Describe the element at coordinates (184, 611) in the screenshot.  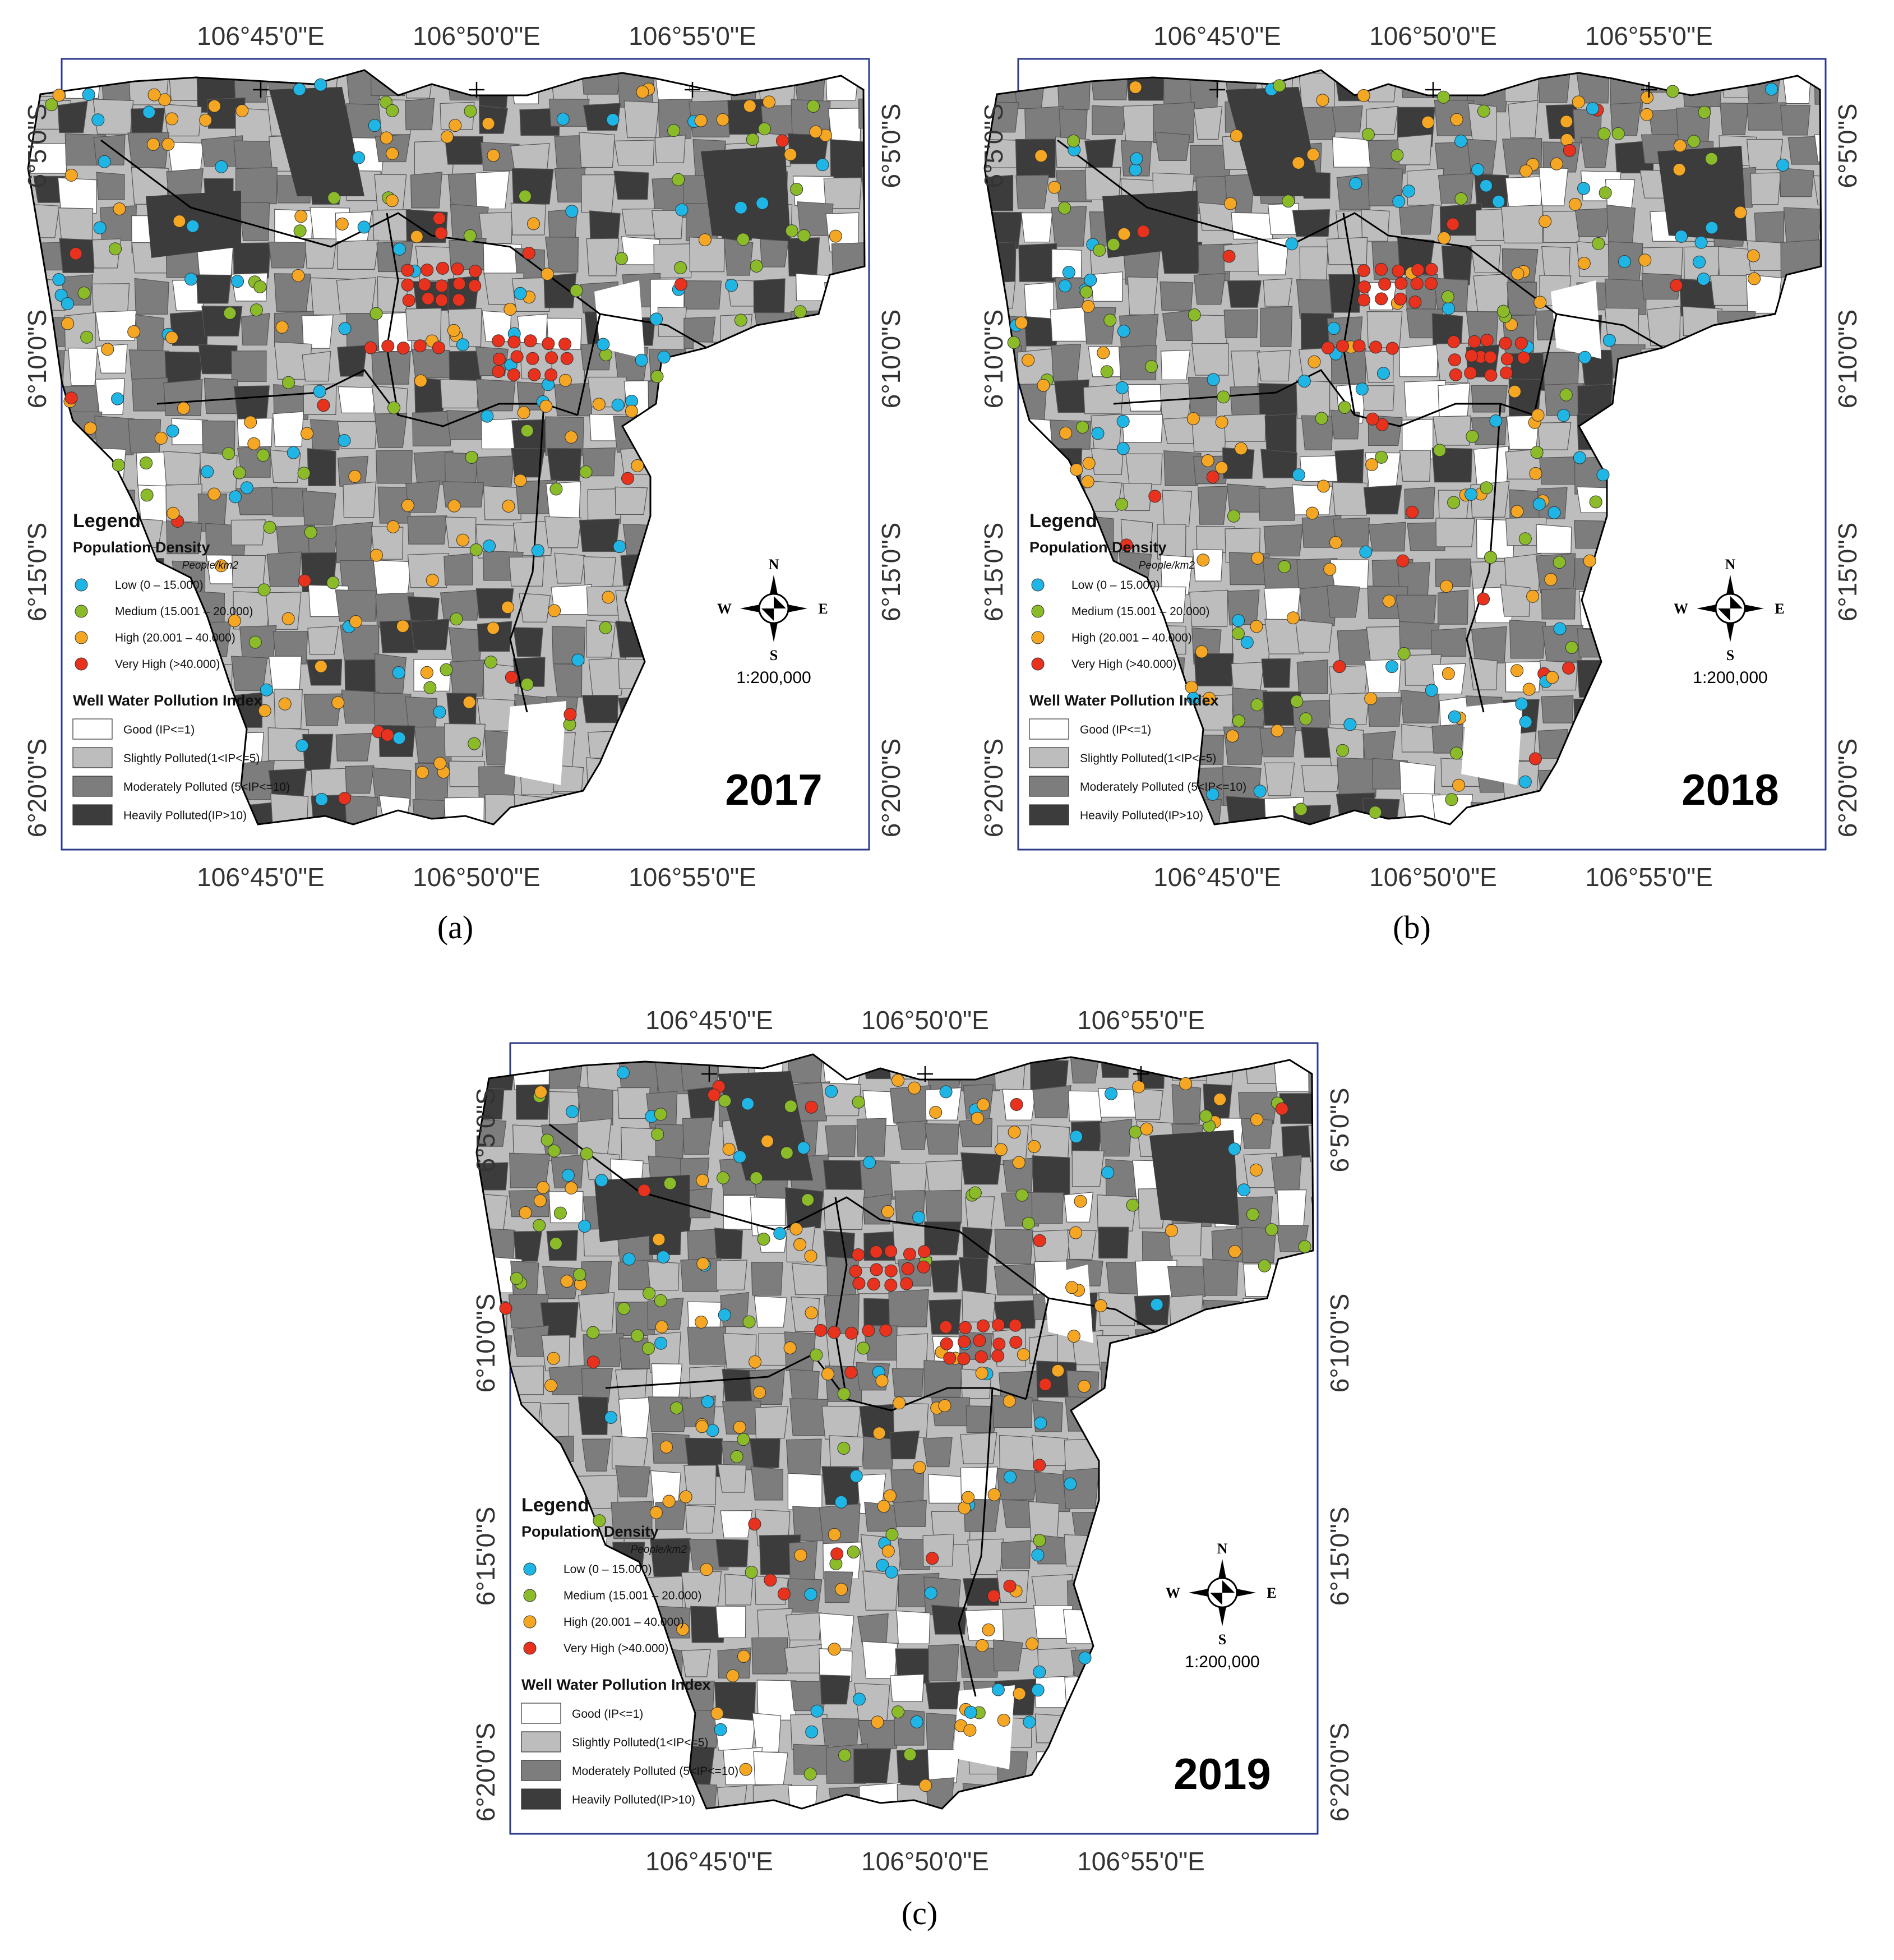
I see `legend-label-medium: Medium (15.001 – 20.000)` at that location.